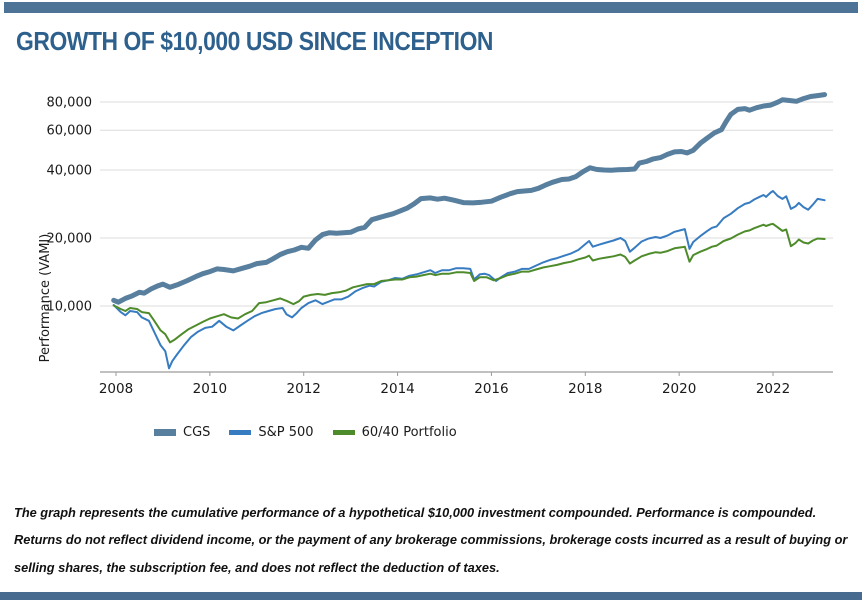 Image resolution: width=862 pixels, height=600 pixels. I want to click on y-tick-label: 60,000, so click(70, 131).